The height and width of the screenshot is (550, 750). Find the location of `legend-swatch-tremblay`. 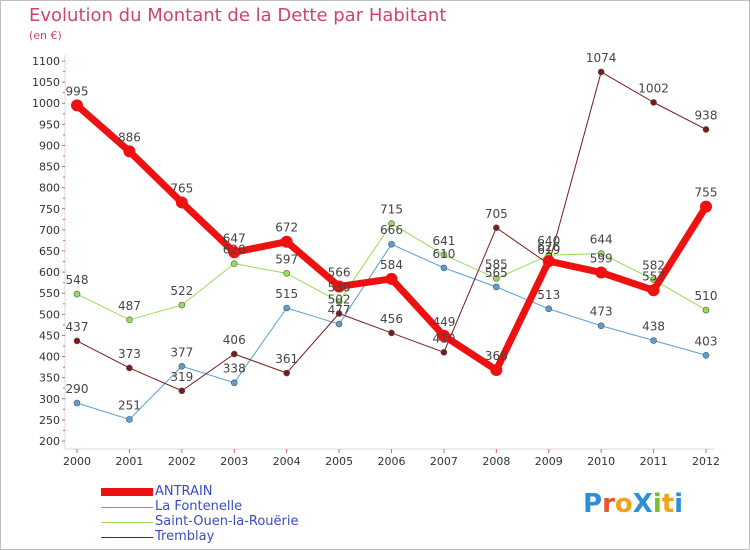

legend-swatch-tremblay is located at coordinates (127, 537).